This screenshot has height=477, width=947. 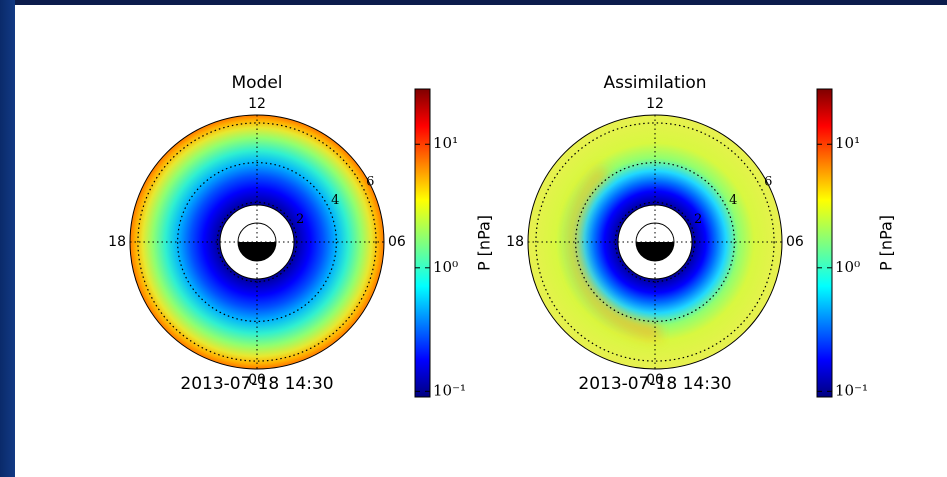 I want to click on pressure-crescent, so click(x=614, y=253).